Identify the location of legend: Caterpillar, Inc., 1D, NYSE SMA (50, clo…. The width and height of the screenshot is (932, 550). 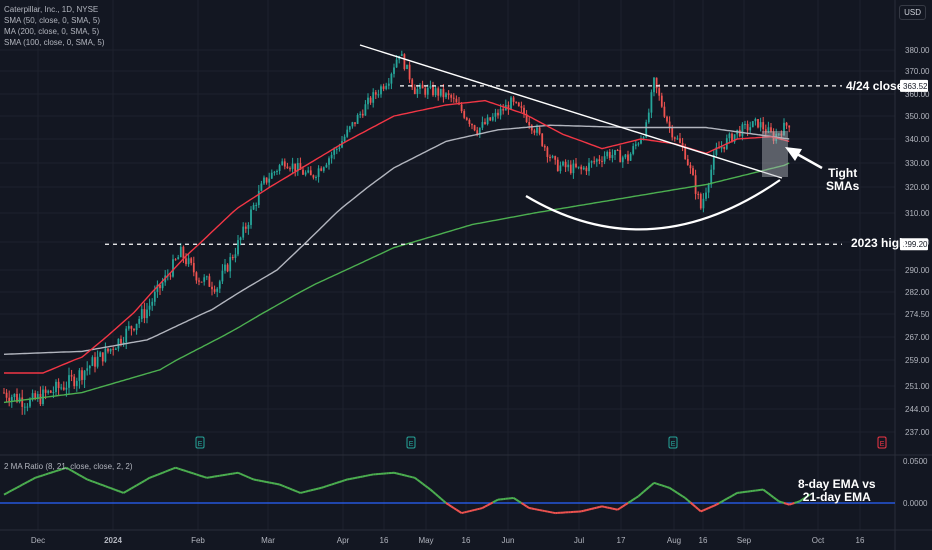
(54, 26).